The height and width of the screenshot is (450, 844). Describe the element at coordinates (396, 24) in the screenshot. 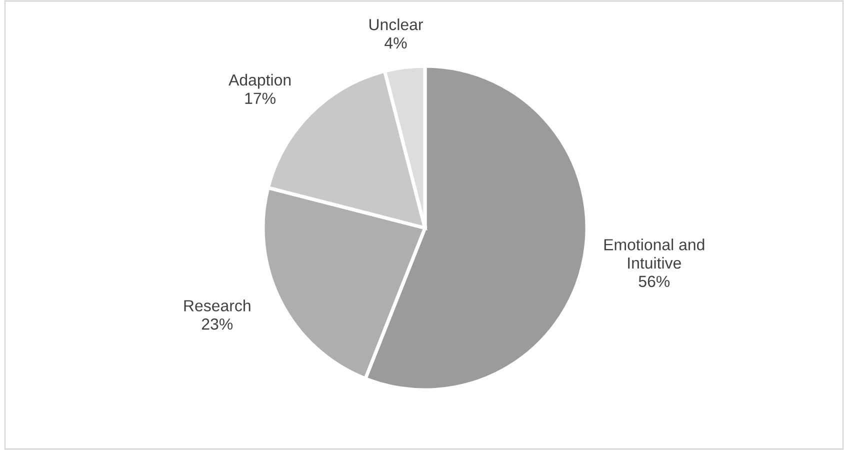

I see `slice-label: Unclear` at that location.